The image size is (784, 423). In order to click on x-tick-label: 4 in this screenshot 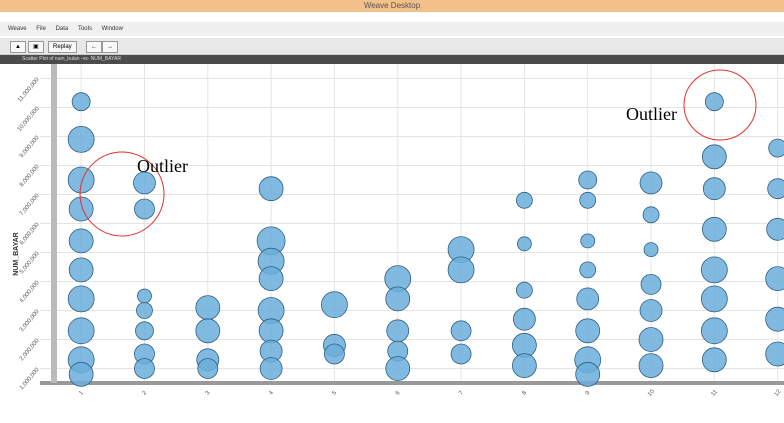, I will do `click(271, 393)`.